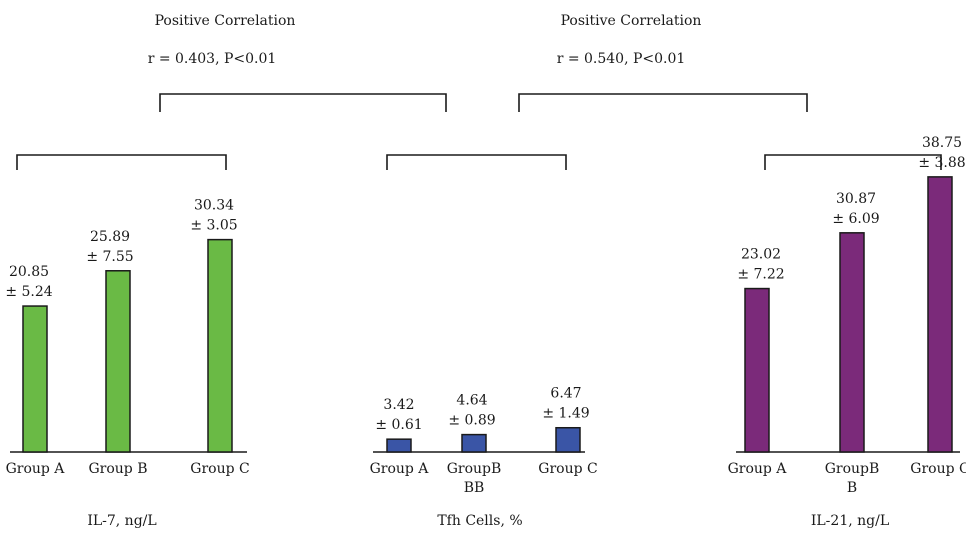  Describe the element at coordinates (479, 521) in the screenshot. I see `xlabel-tfh: Tfh Cells, %` at that location.